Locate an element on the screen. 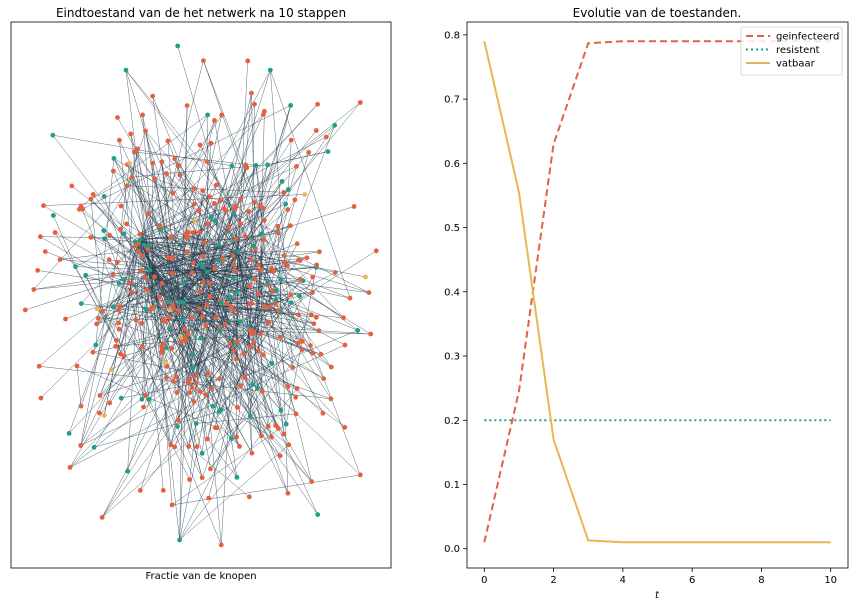  network-xlabel: Fractie van de knopen is located at coordinates (200, 576).